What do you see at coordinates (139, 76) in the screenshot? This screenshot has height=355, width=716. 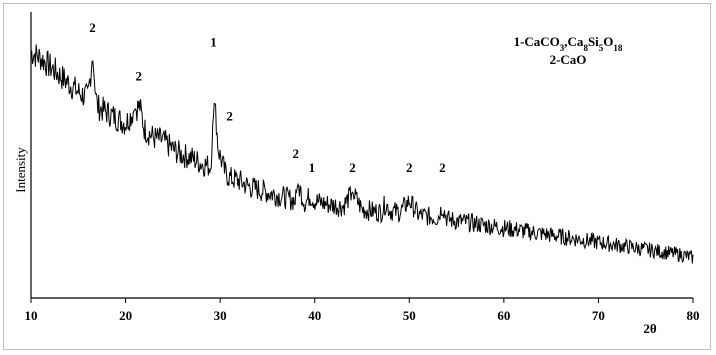 I see `peak-label-1: 2` at bounding box center [139, 76].